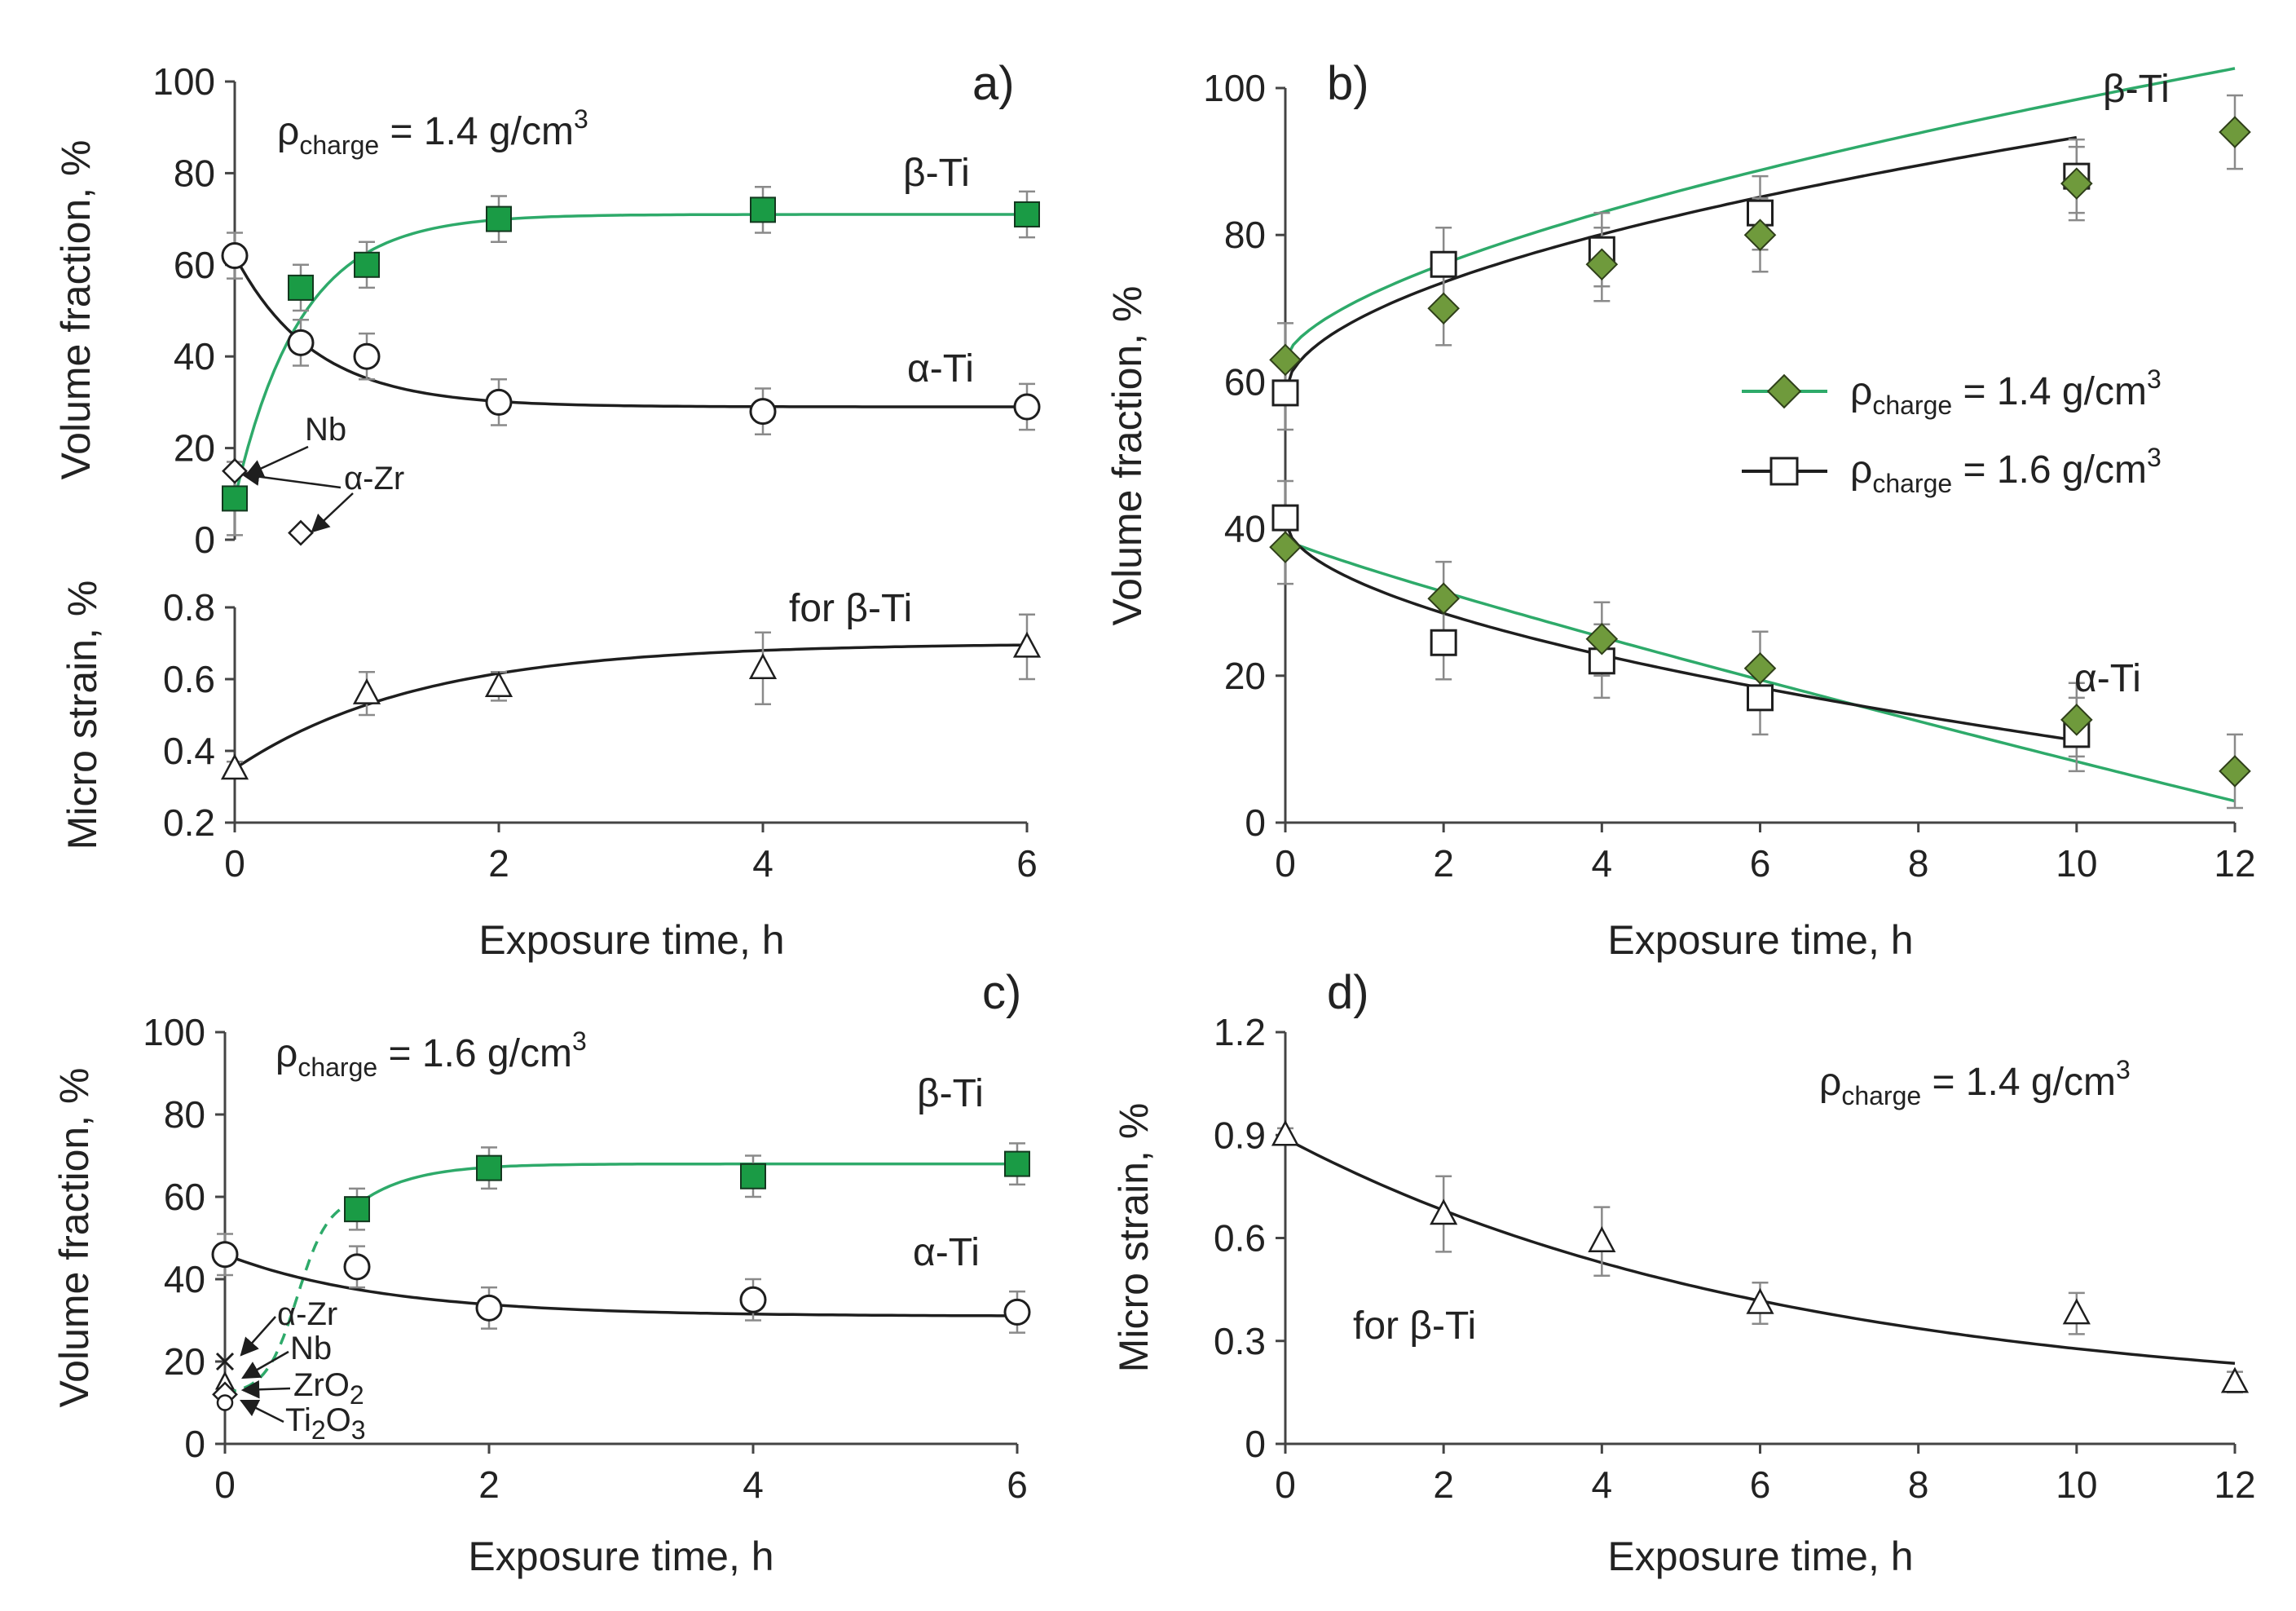  I want to click on panel-a-label: a), so click(993, 83).